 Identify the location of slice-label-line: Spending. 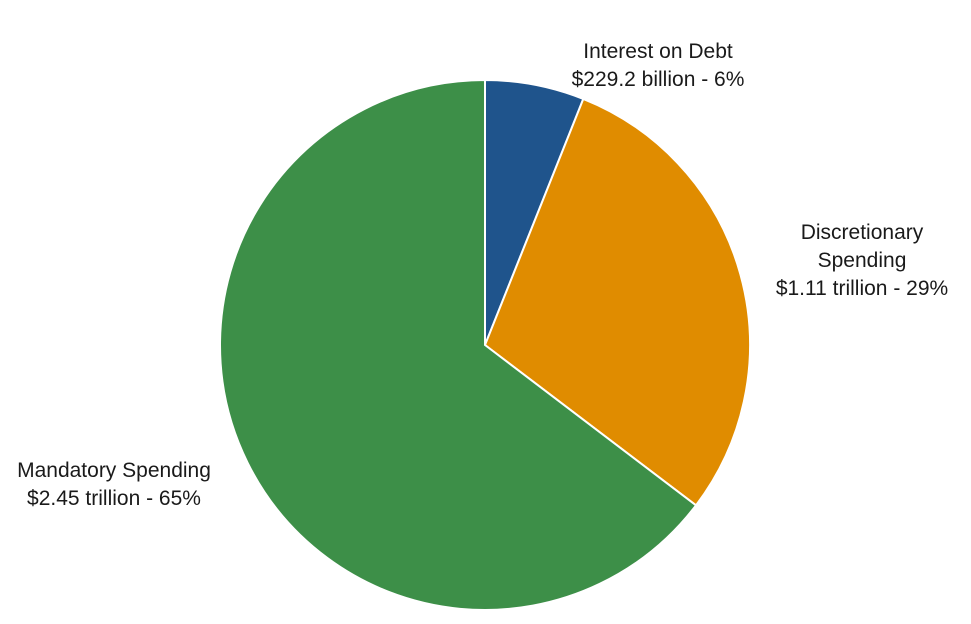
(862, 260).